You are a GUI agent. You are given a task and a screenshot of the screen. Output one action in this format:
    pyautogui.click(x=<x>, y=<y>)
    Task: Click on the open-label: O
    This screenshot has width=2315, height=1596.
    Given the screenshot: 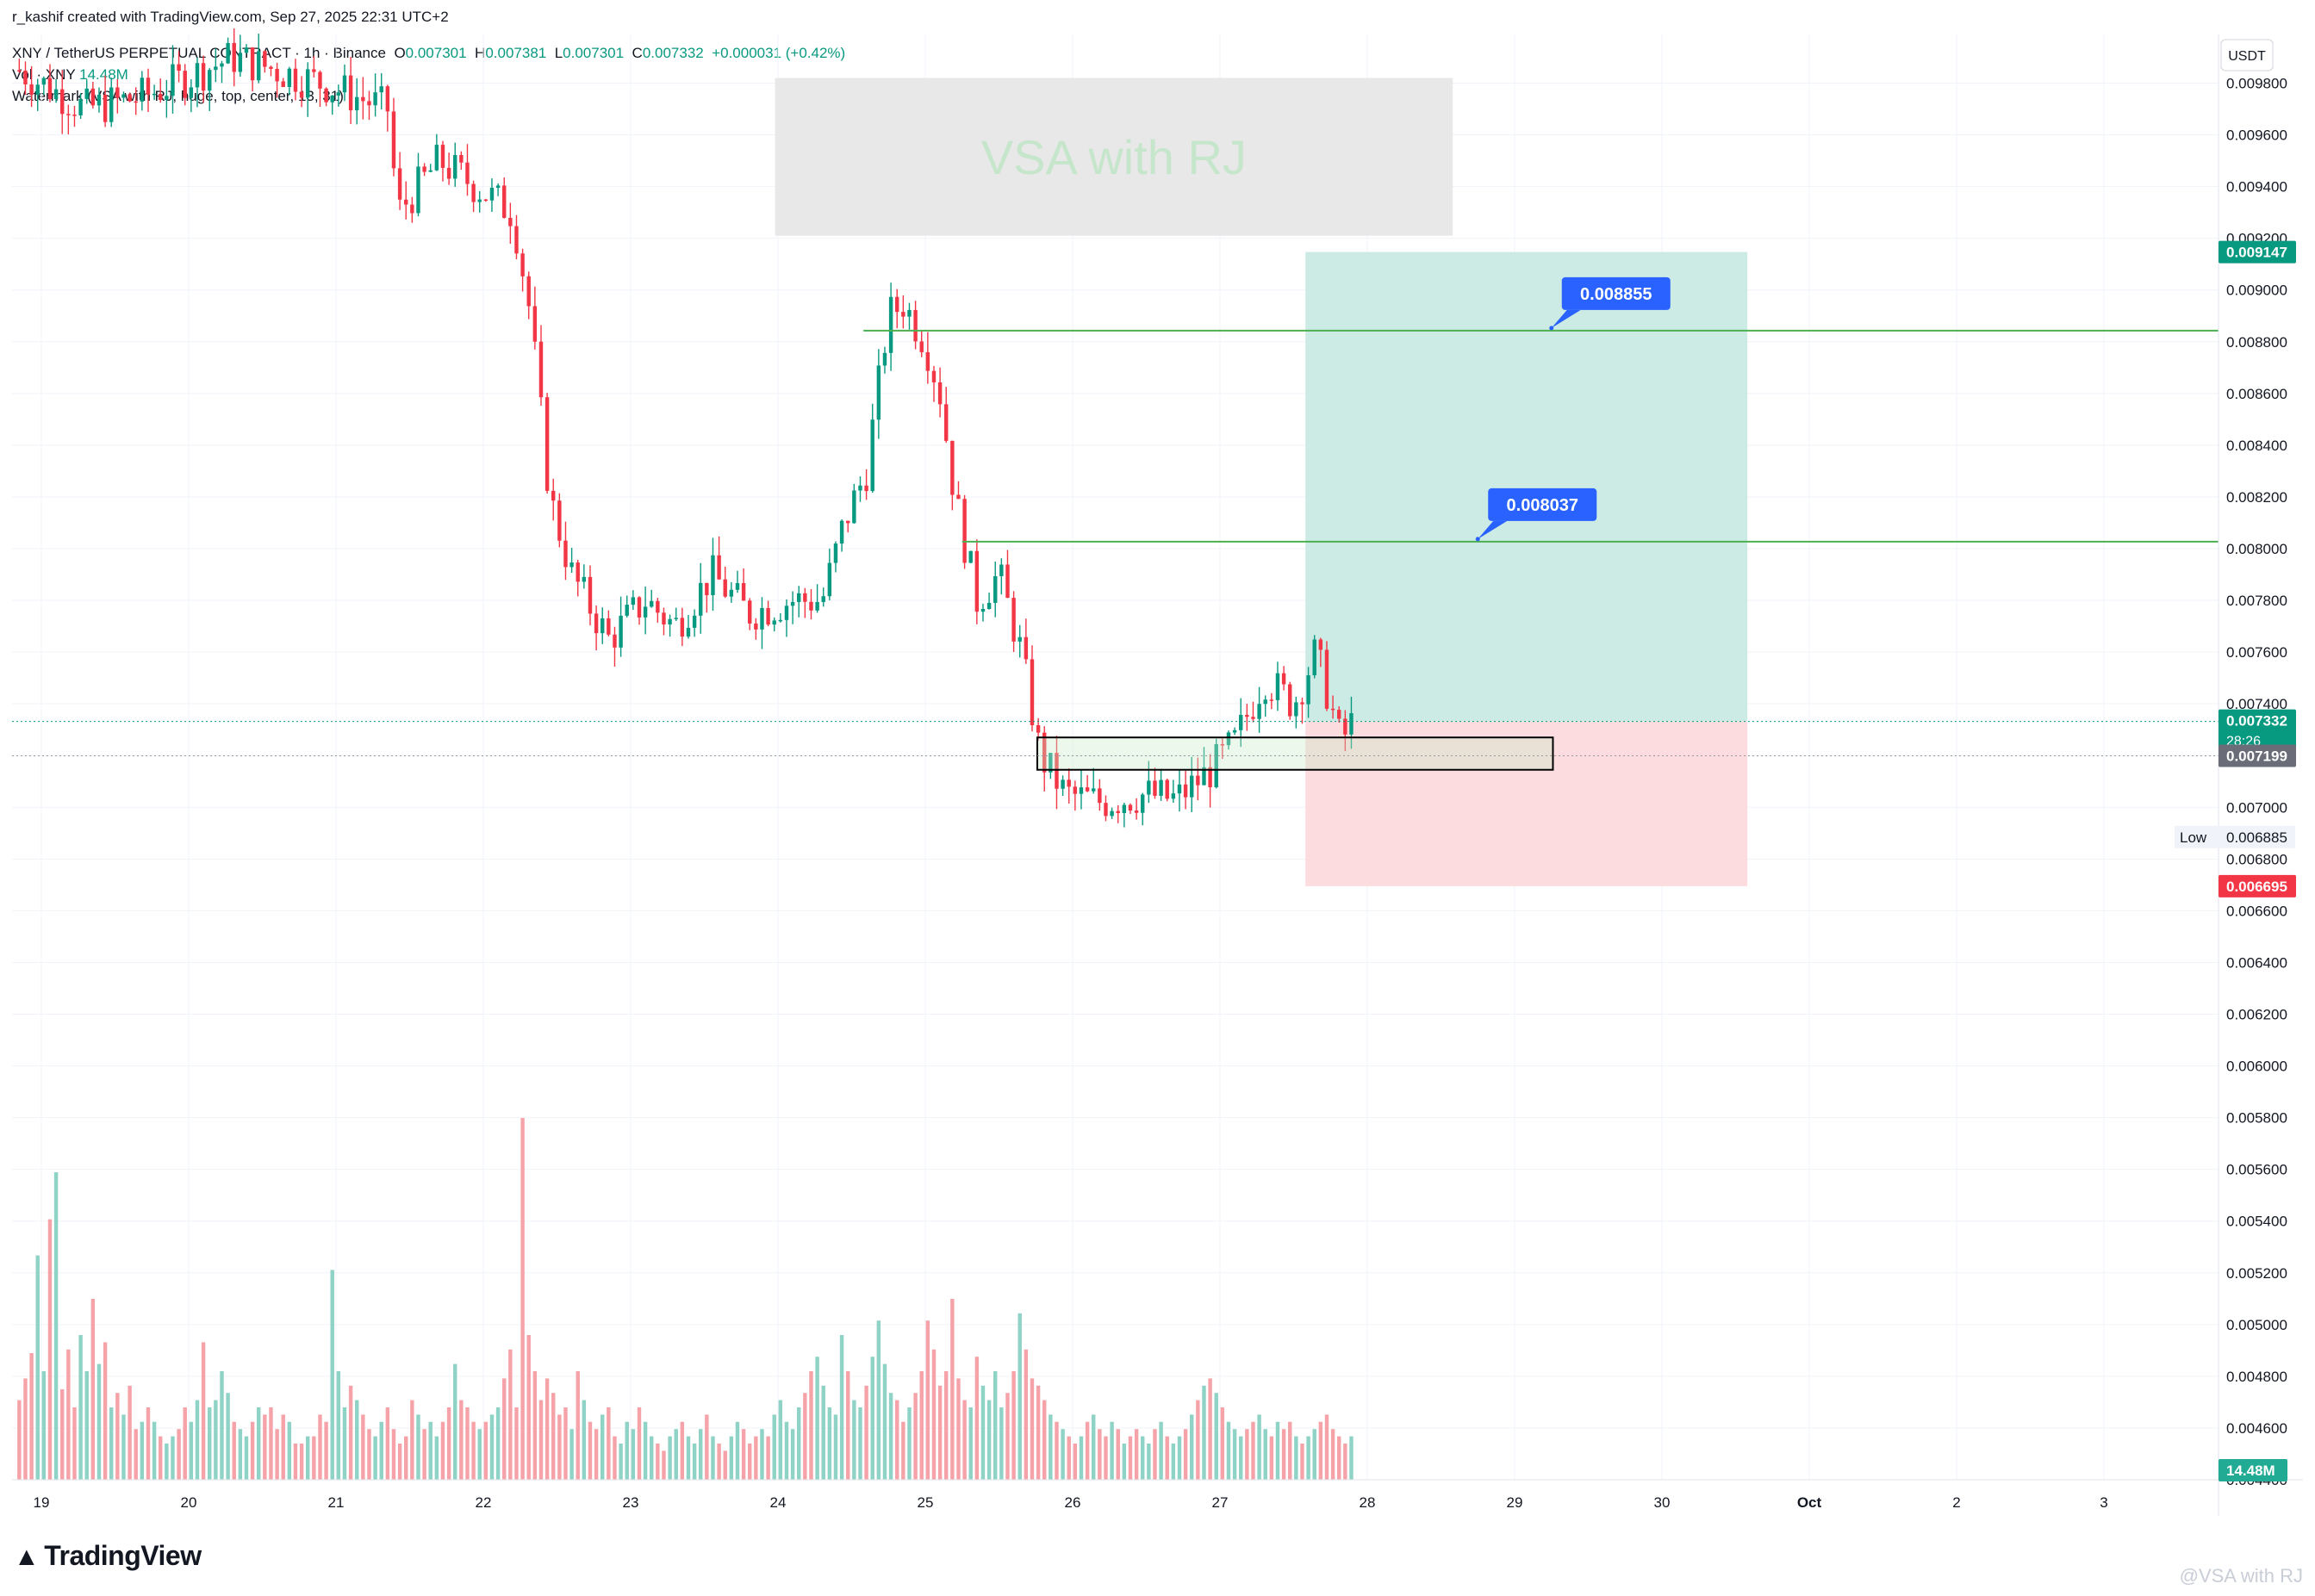 What is the action you would take?
    pyautogui.click(x=400, y=53)
    